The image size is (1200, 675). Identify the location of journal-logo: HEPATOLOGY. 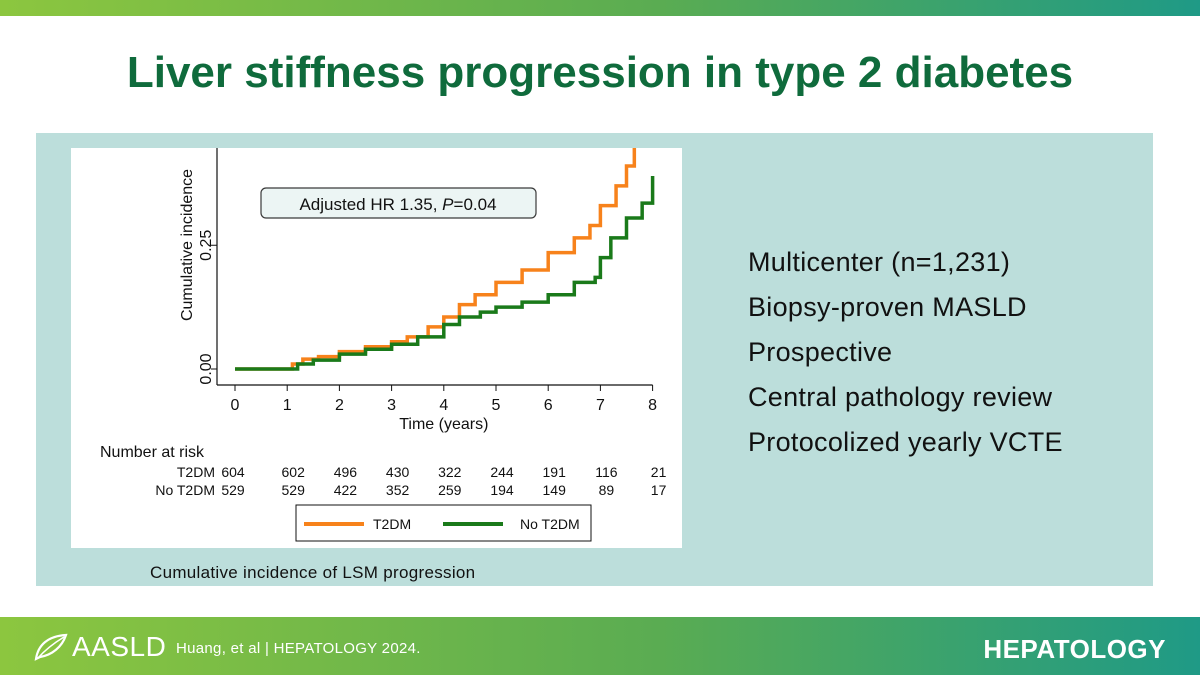
(1074, 649).